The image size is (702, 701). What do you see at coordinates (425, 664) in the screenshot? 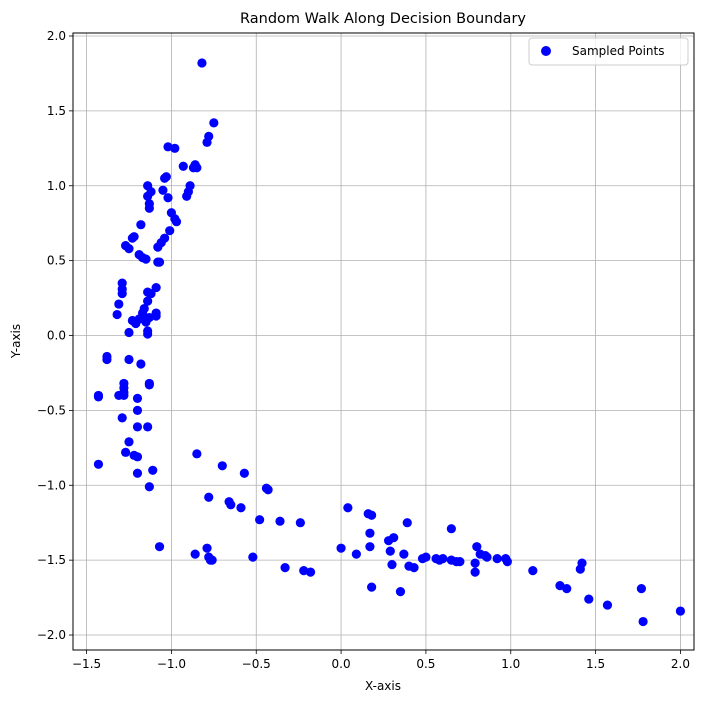
I see `x-tick-label: 0.5` at bounding box center [425, 664].